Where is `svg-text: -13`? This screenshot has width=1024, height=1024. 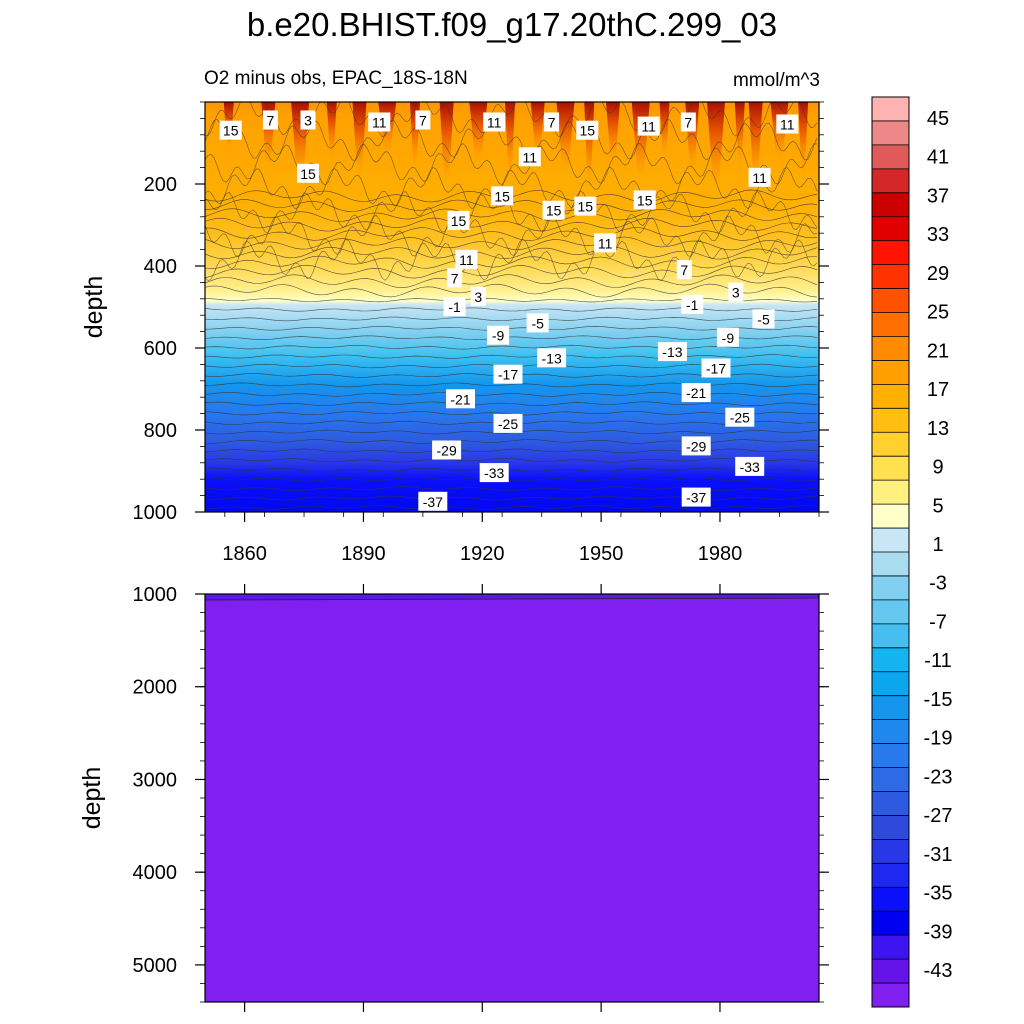 svg-text: -13 is located at coordinates (551, 358).